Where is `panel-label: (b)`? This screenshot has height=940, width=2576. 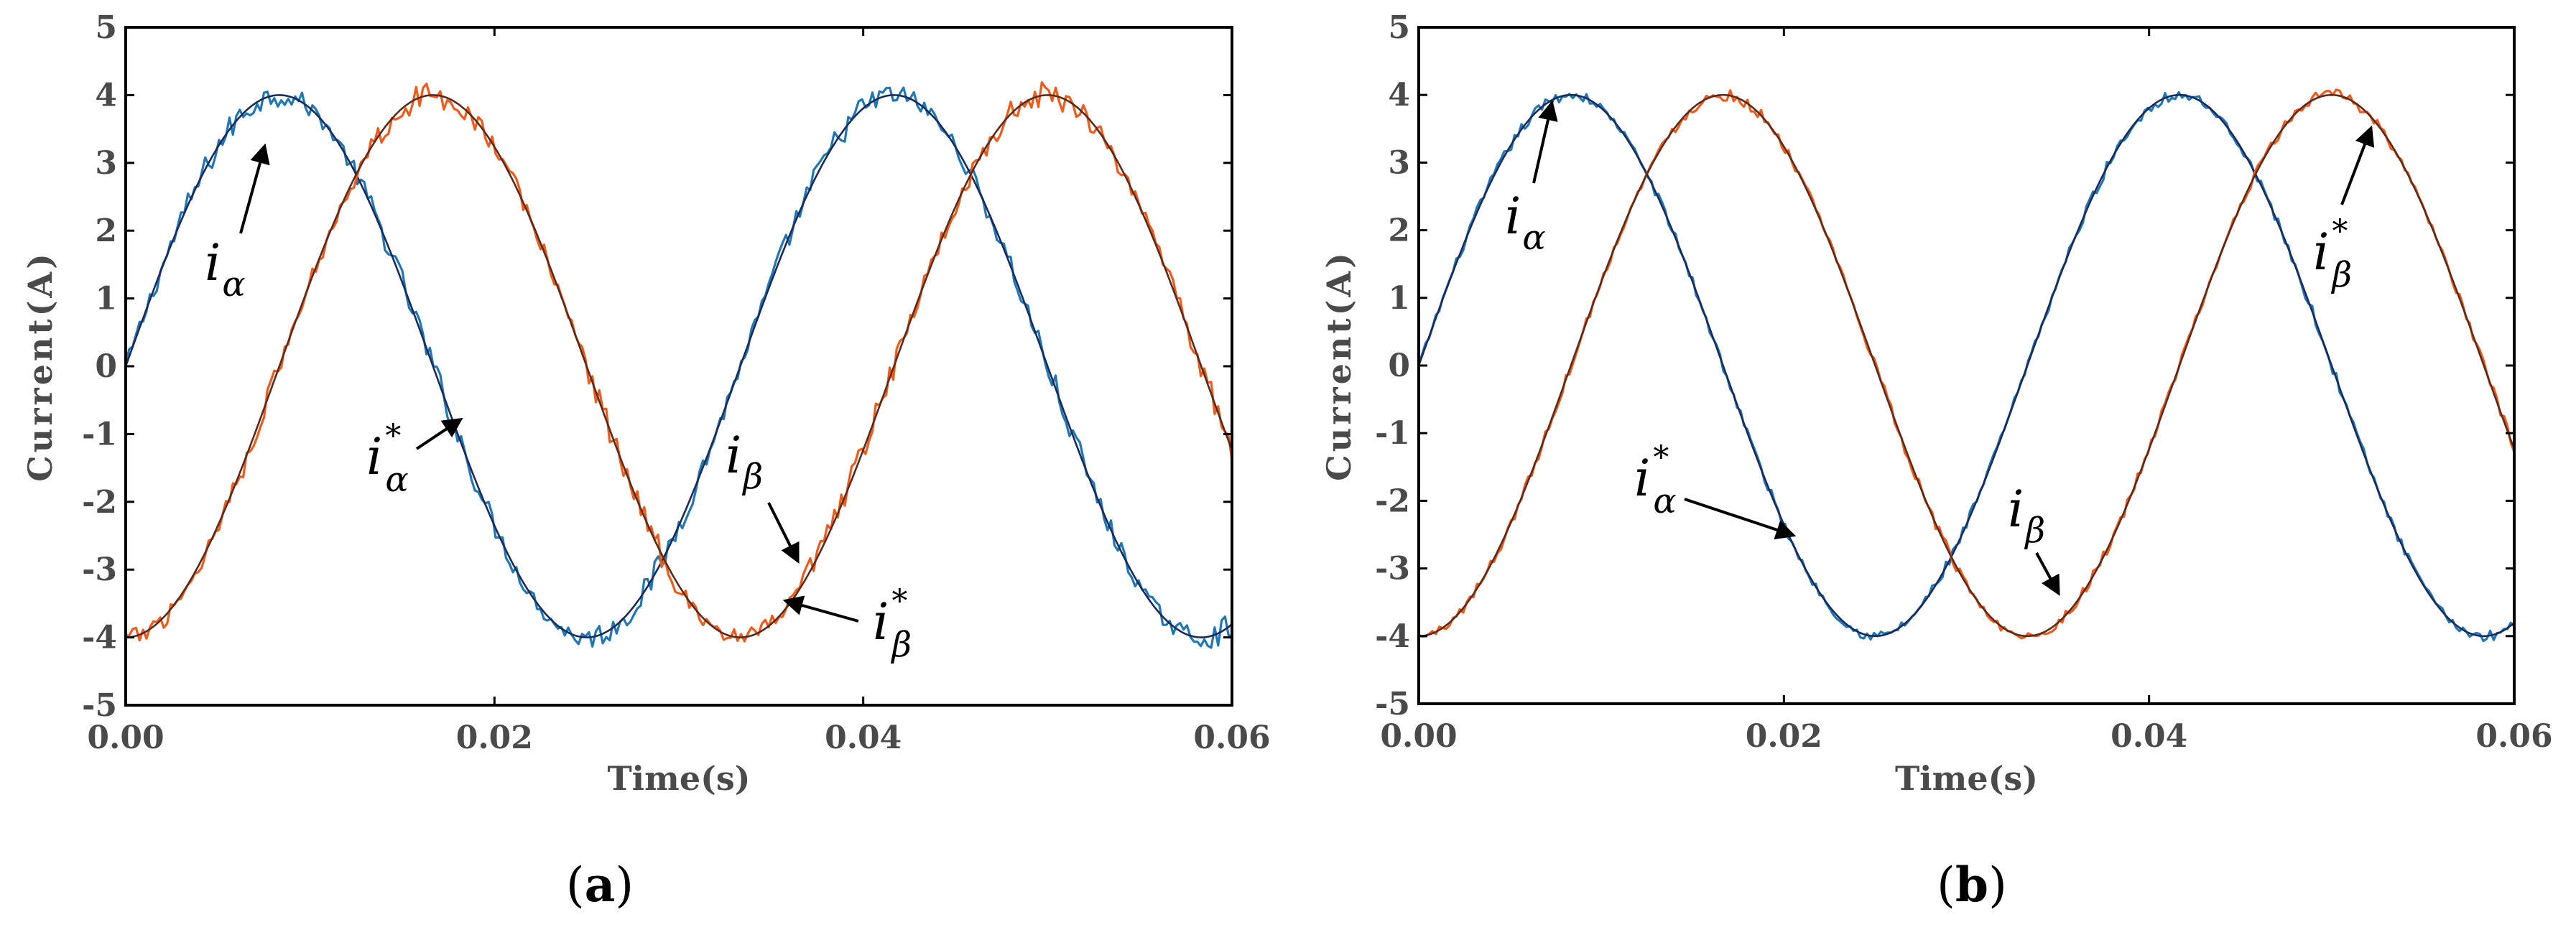
panel-label: (b) is located at coordinates (1972, 885).